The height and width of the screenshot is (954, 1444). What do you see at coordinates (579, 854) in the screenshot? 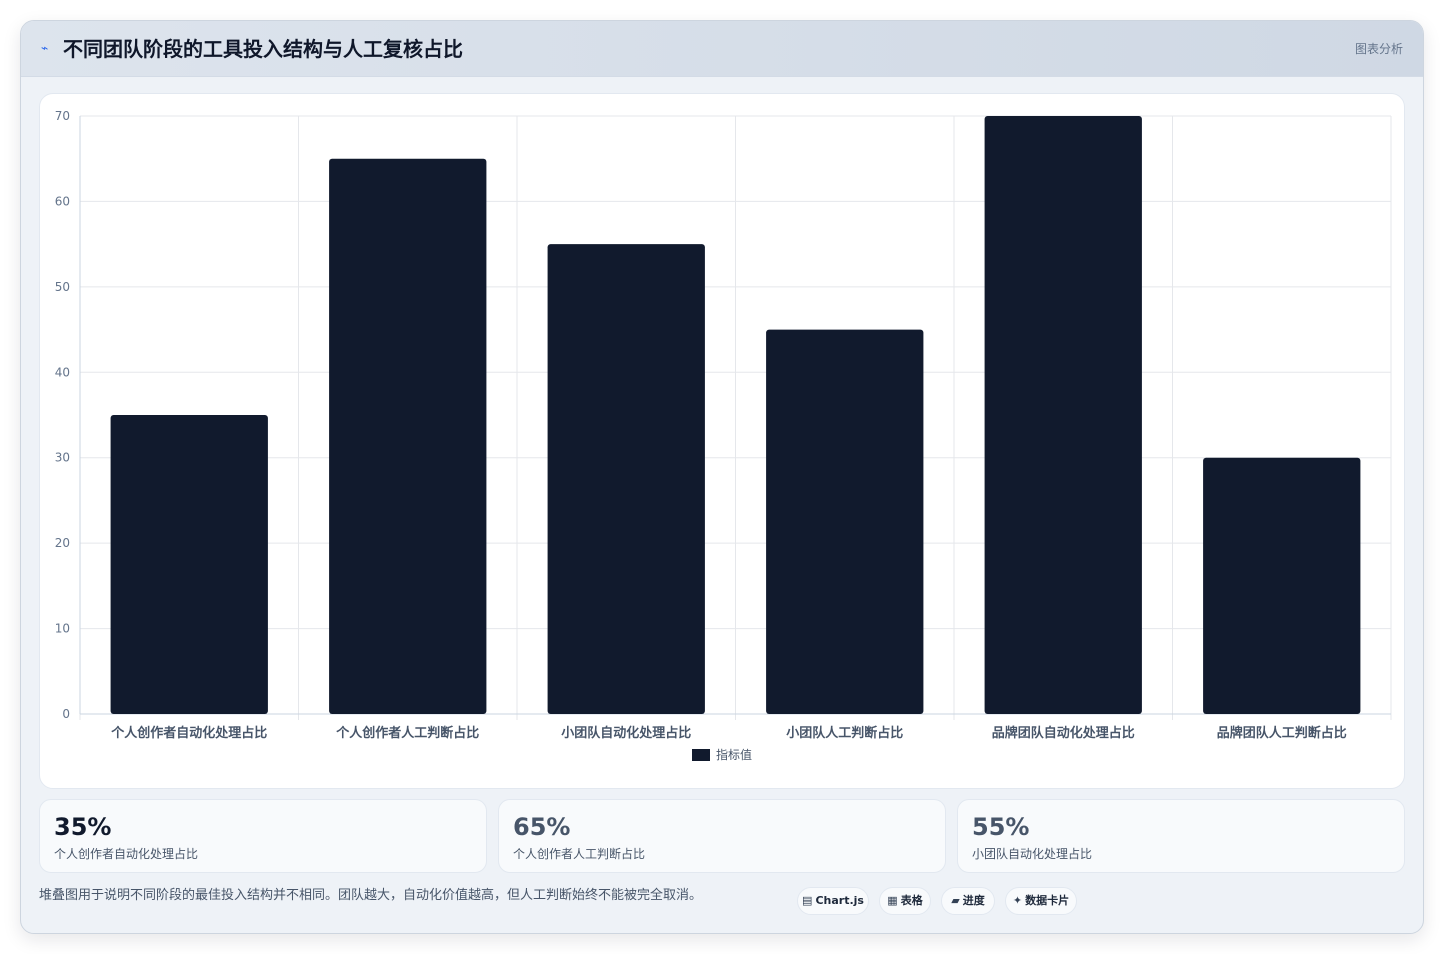
I see `stat-label: 个人创作者人工判断占比` at bounding box center [579, 854].